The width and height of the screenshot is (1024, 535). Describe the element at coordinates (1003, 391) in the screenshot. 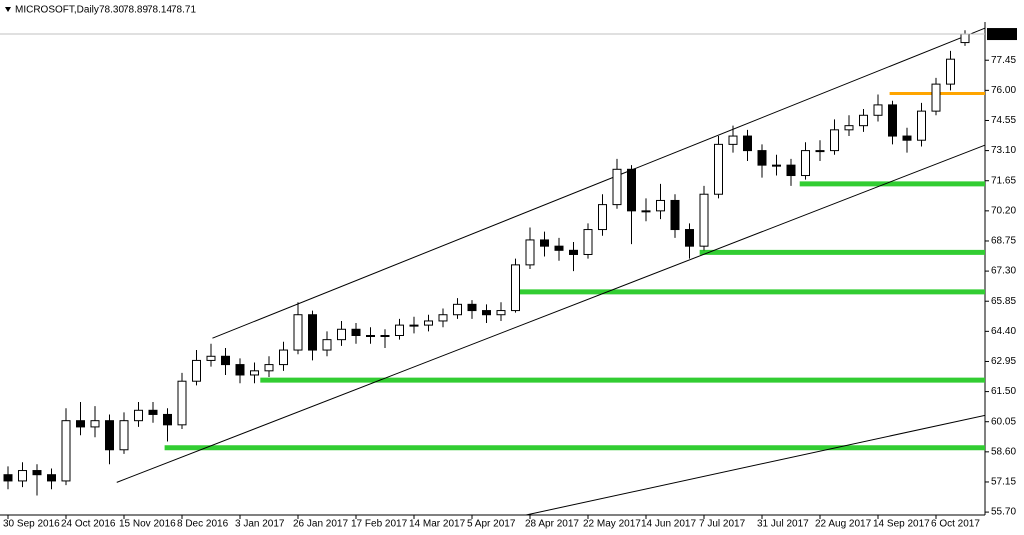

I see `y-tick-label: 61.50` at that location.